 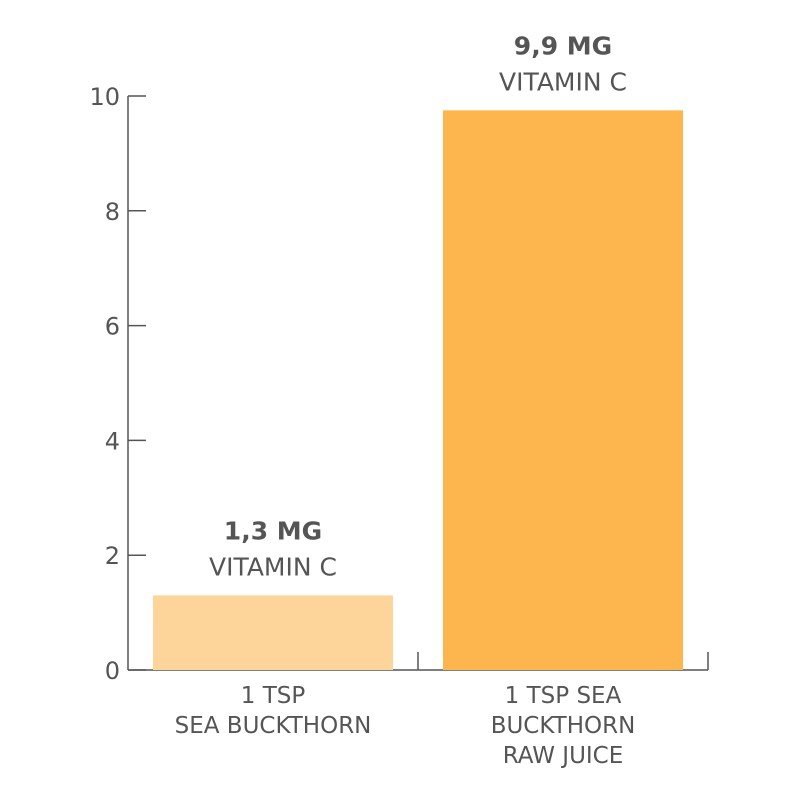 I want to click on y-tick-label: 10, so click(x=104, y=97).